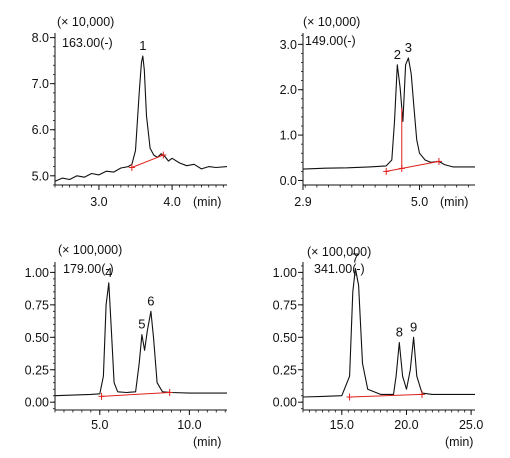 The height and width of the screenshot is (458, 510). Describe the element at coordinates (288, 181) in the screenshot. I see `y-tick-label: 0.0` at that location.